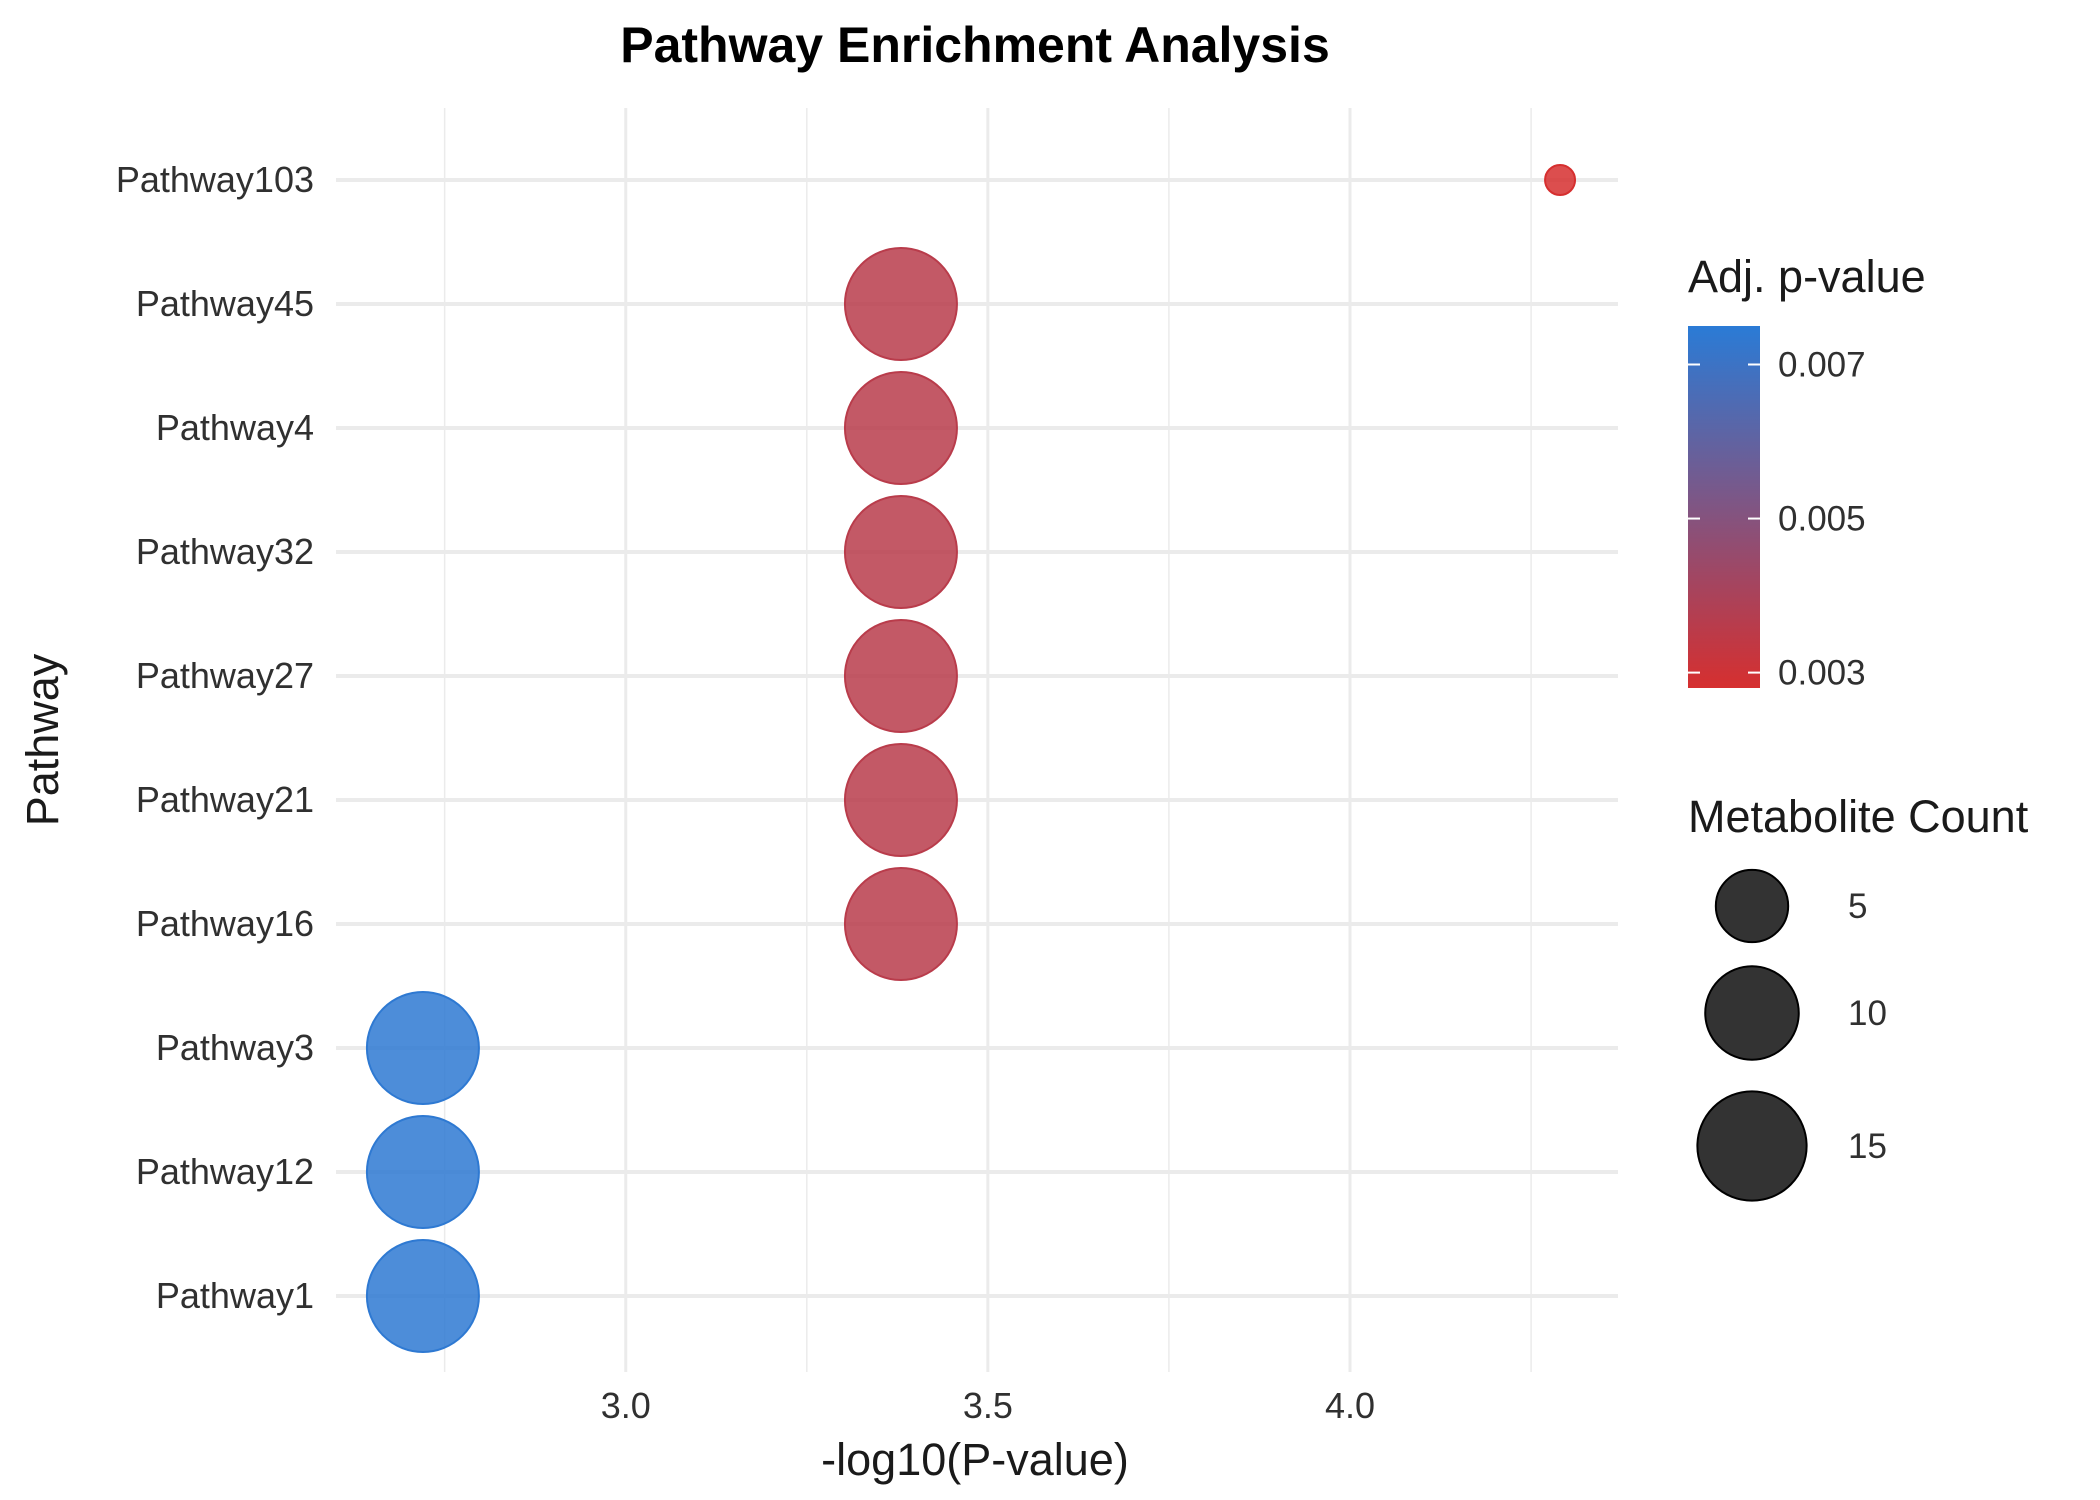  What do you see at coordinates (1822, 673) in the screenshot?
I see `color-bar-tick-label: 0.003` at bounding box center [1822, 673].